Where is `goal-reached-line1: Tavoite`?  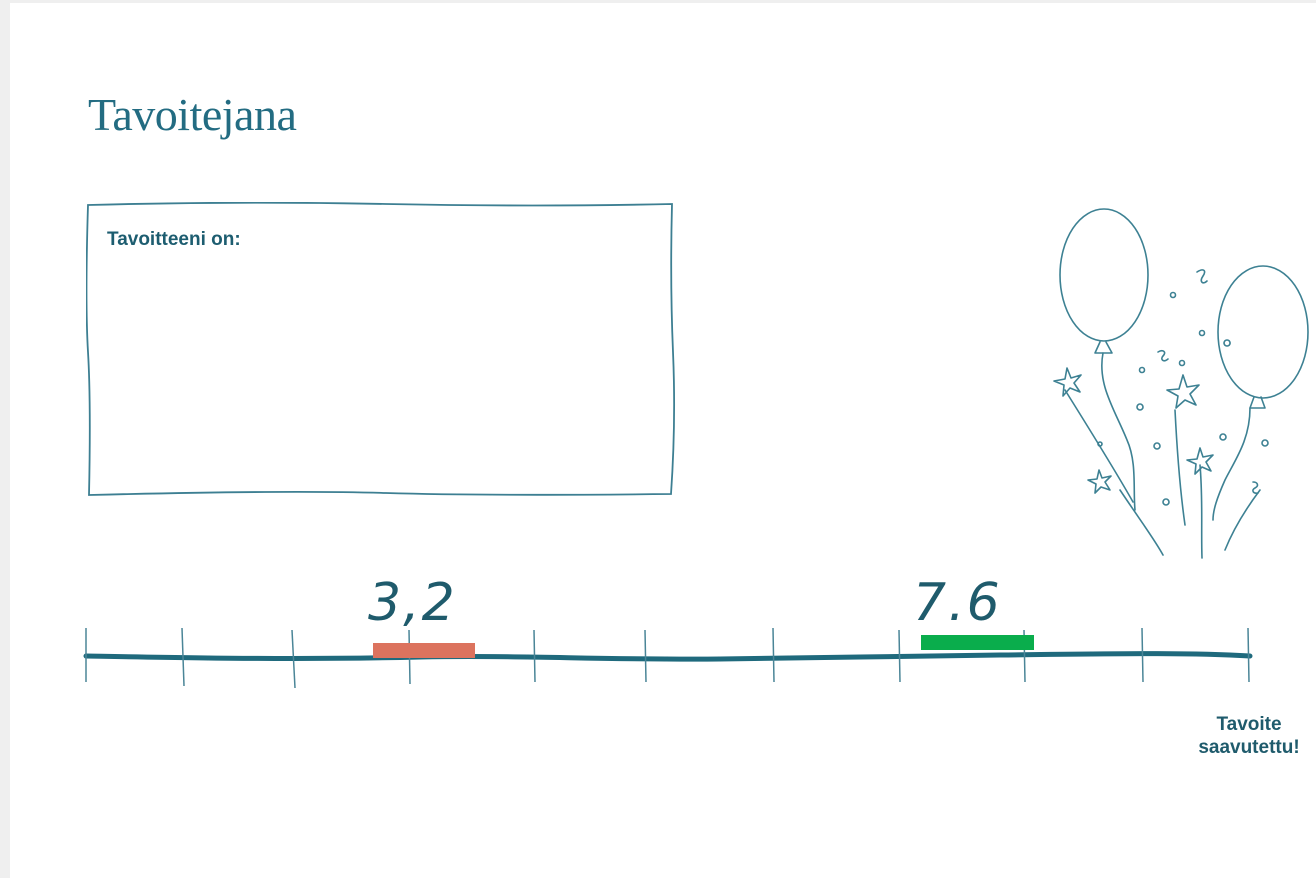
goal-reached-line1: Tavoite is located at coordinates (1249, 724).